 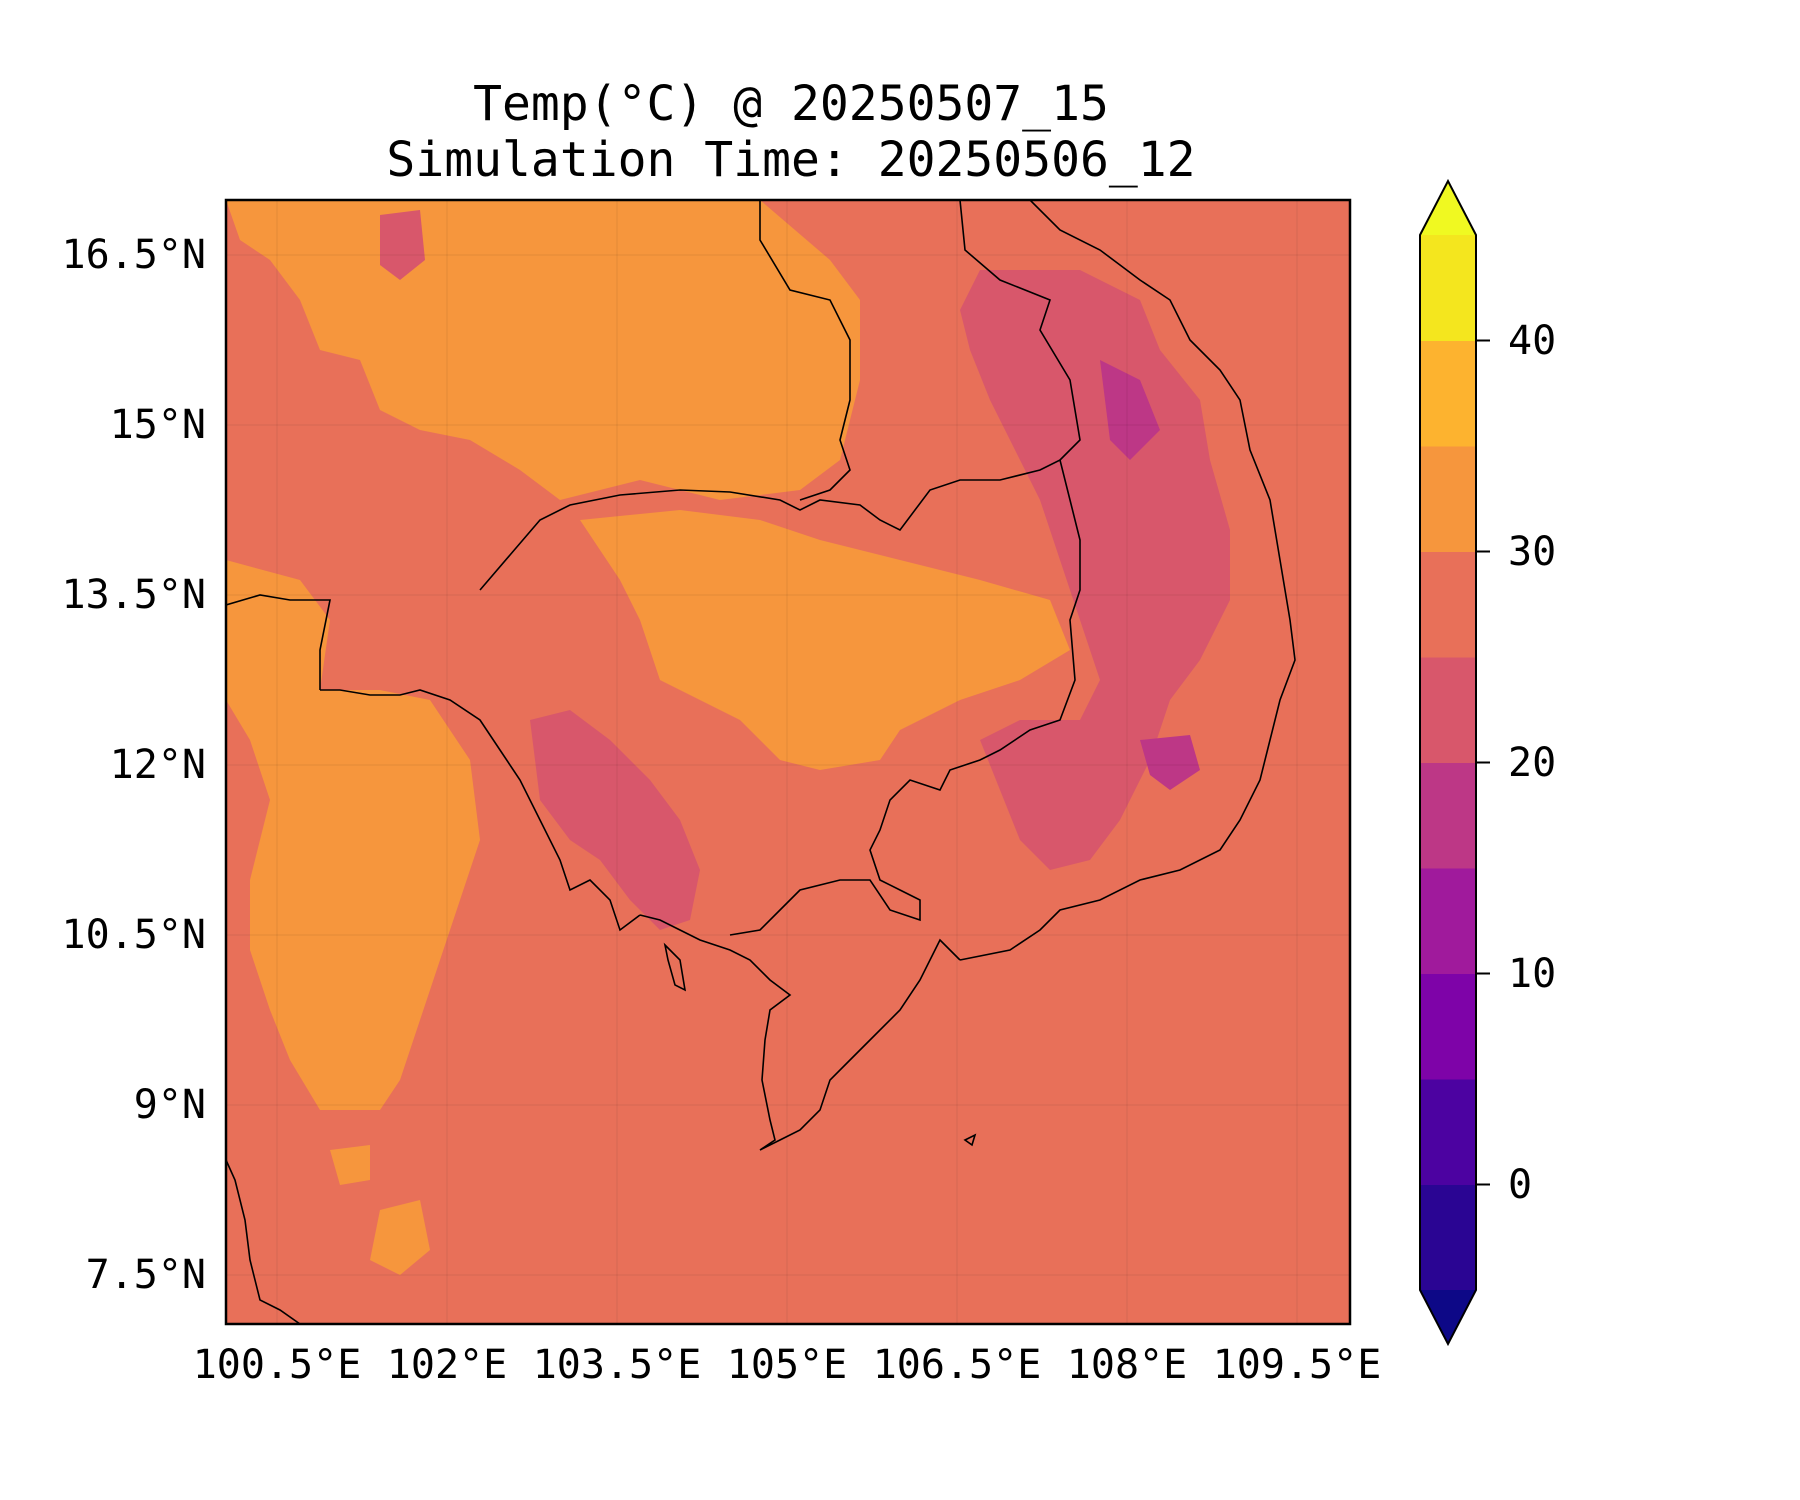 I want to click on lat-tick-label: 7.5°N, so click(x=146, y=1275).